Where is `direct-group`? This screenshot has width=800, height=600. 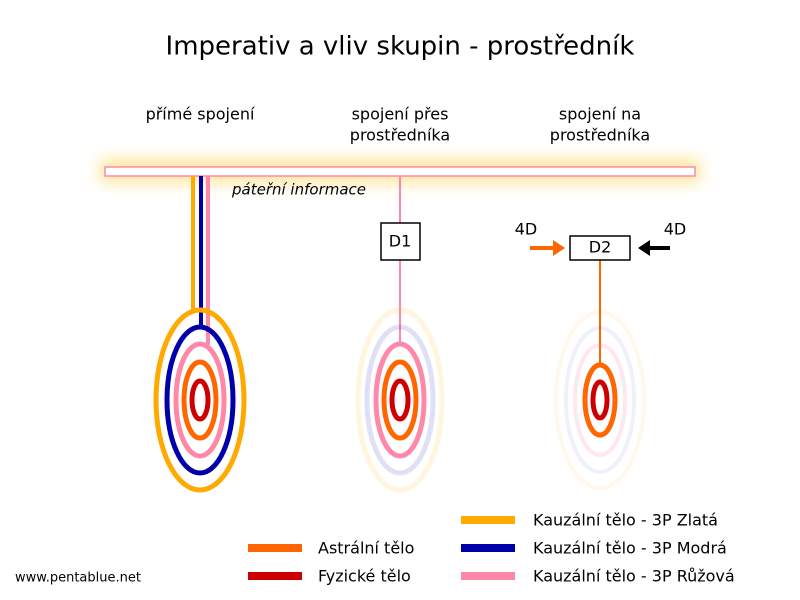
direct-group is located at coordinates (200, 334).